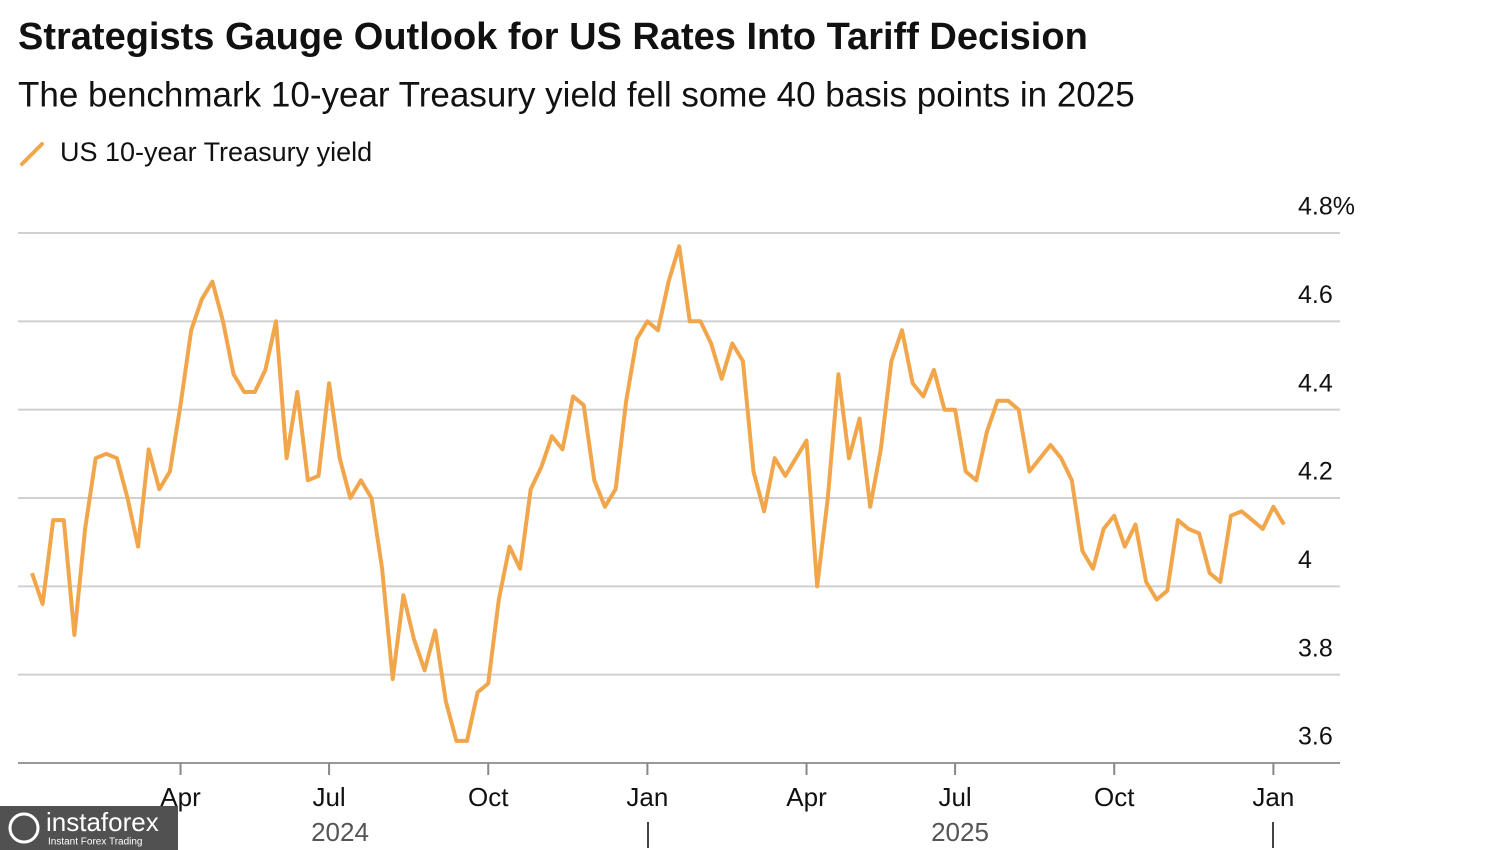  Describe the element at coordinates (1315, 295) in the screenshot. I see `y-tick-label: 4.6` at that location.